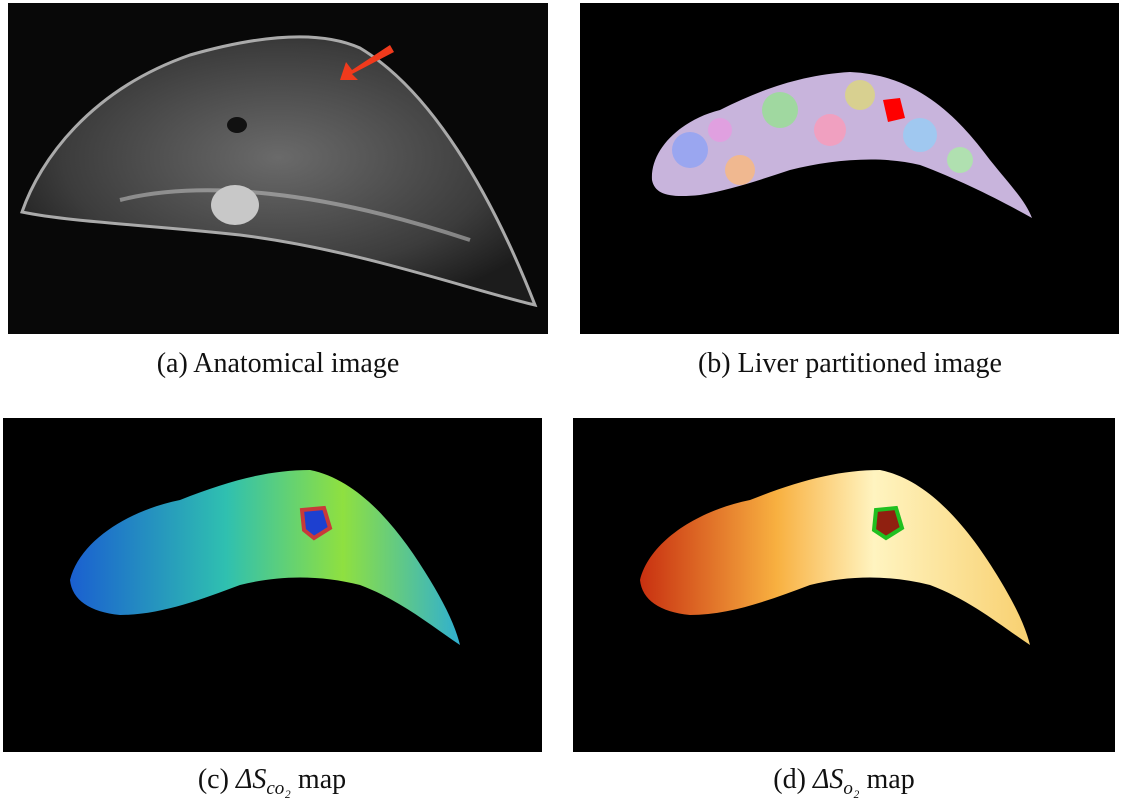 The width and height of the screenshot is (1123, 799). Describe the element at coordinates (278, 788) in the screenshot. I see `caption-subscript: co₂` at that location.